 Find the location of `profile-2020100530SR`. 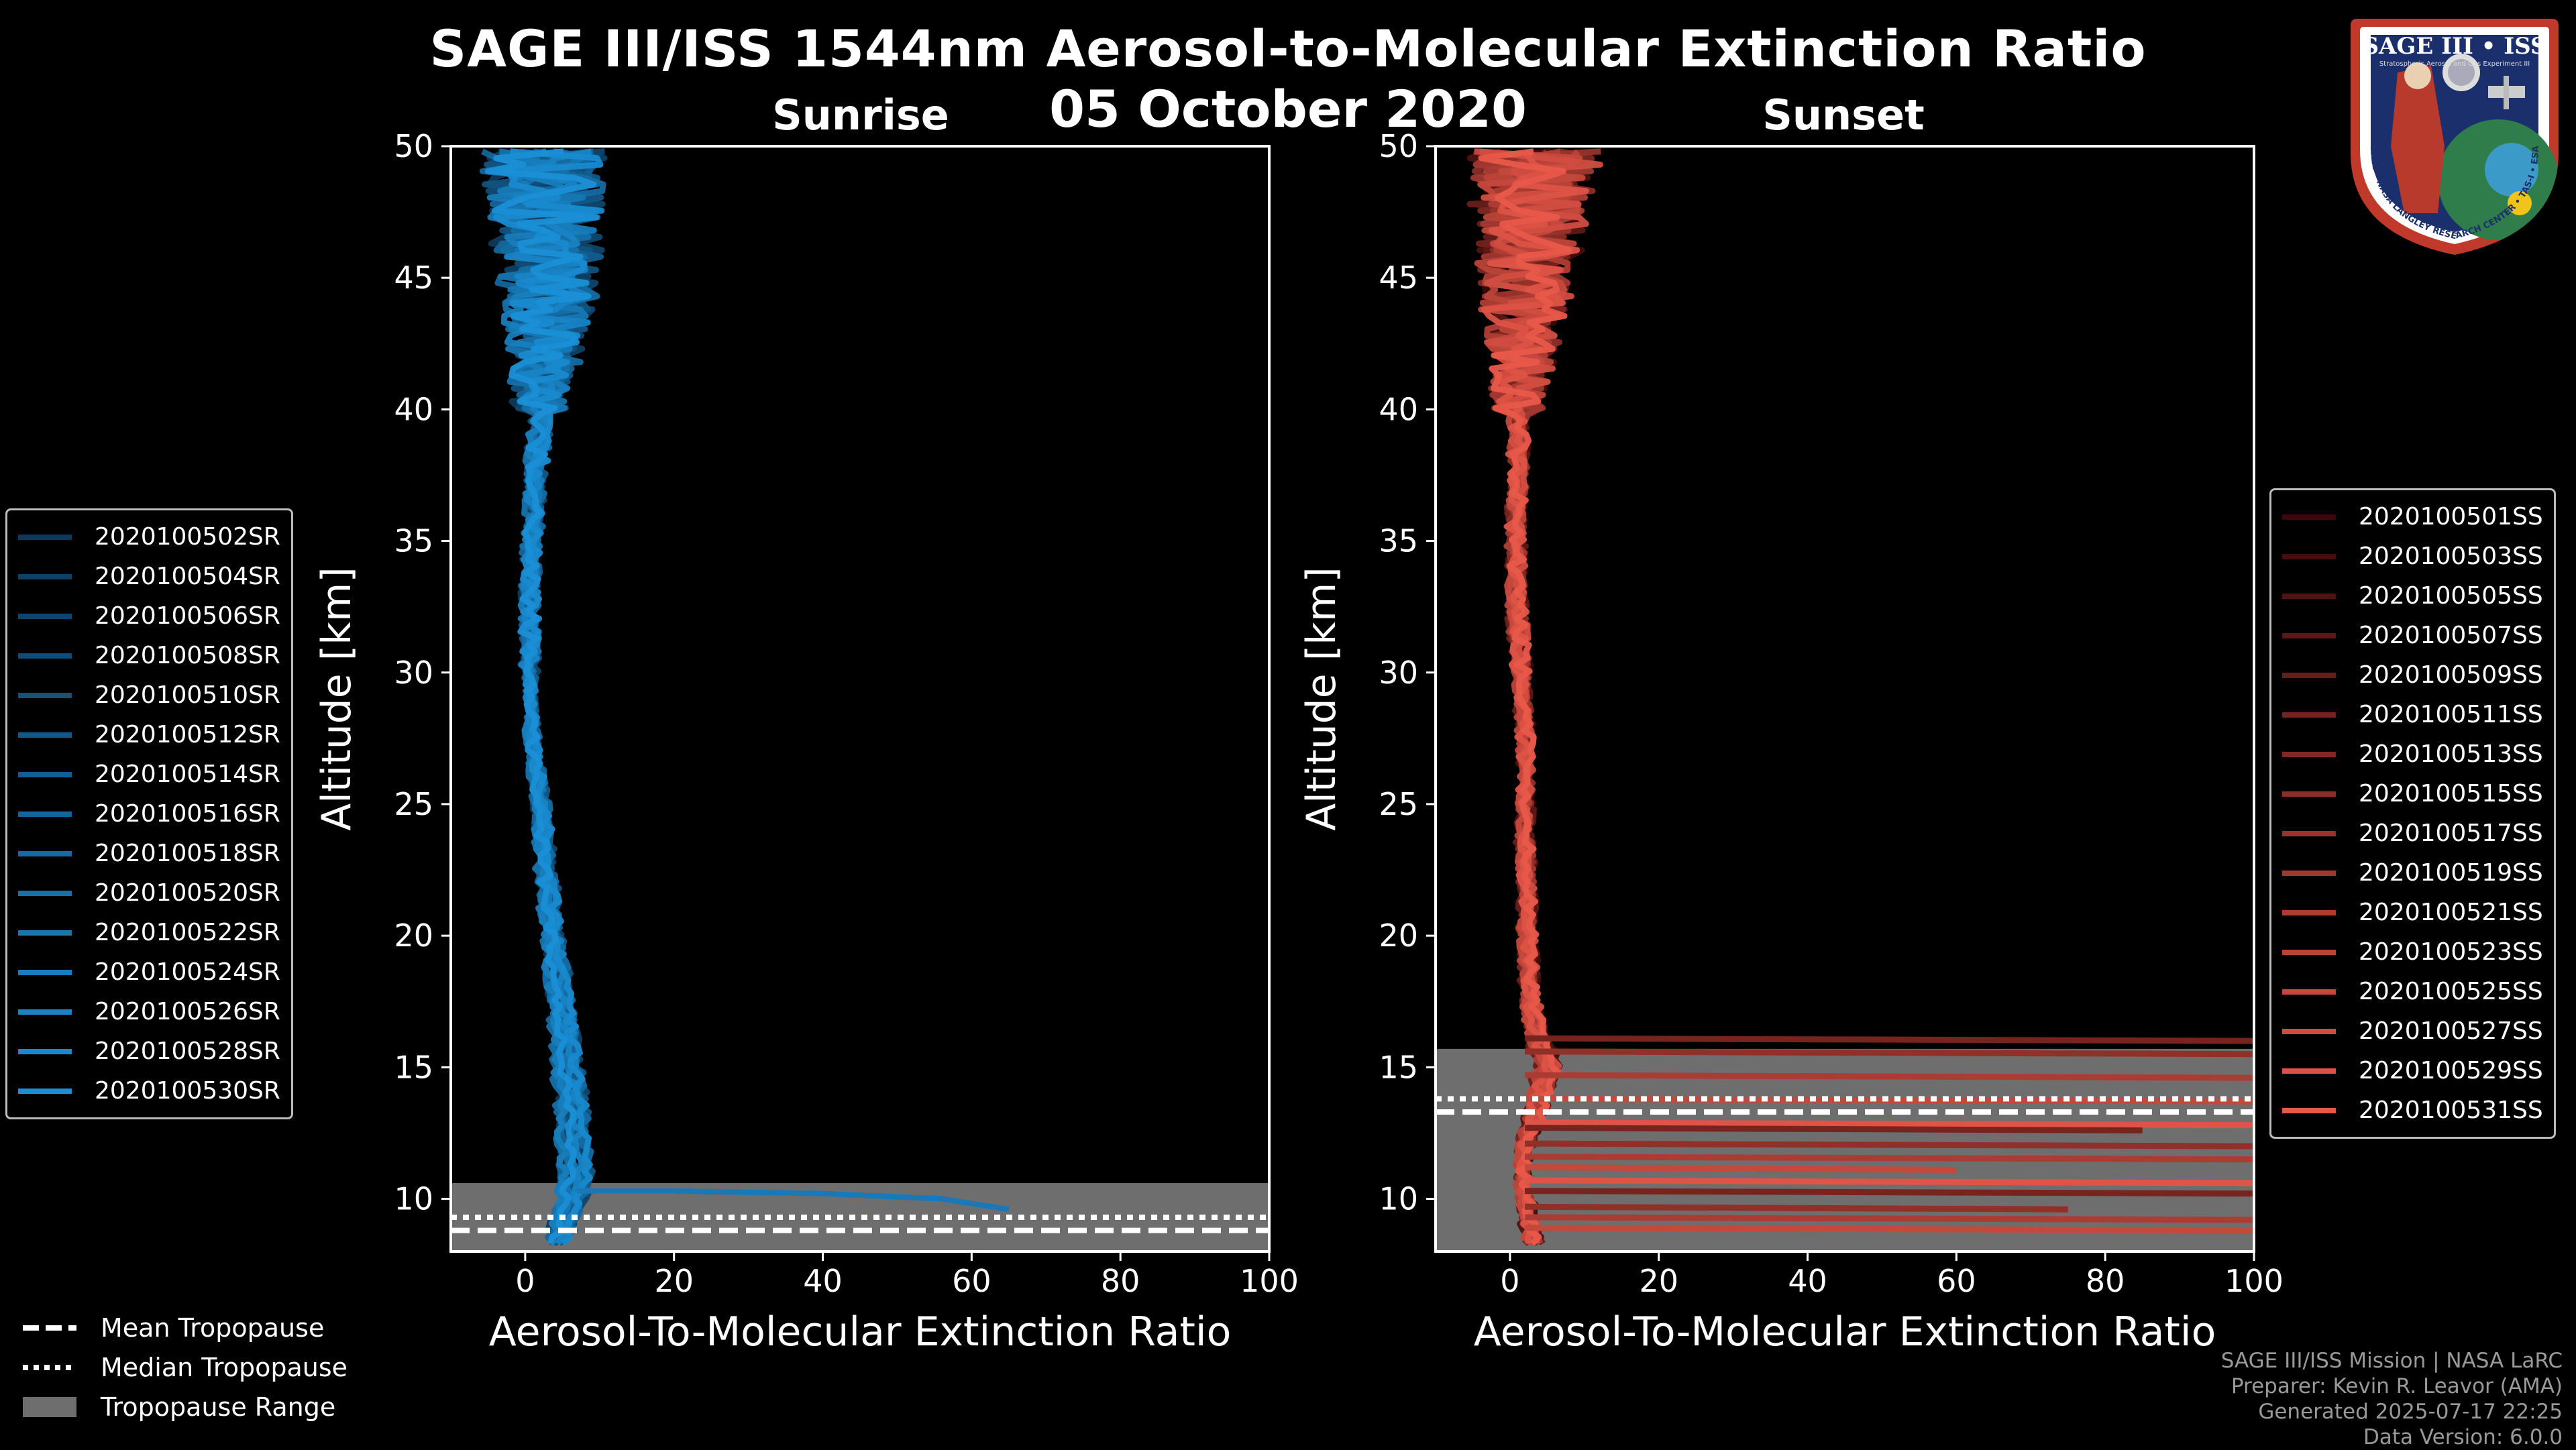

profile-2020100530SR is located at coordinates (542, 696).